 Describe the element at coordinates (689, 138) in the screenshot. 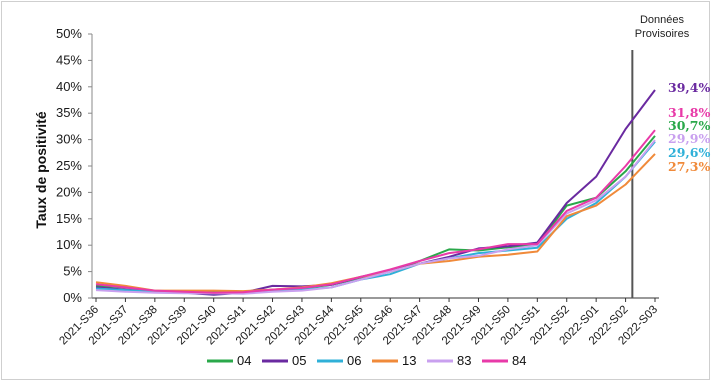

I see `end-label-83: 29,9%` at that location.